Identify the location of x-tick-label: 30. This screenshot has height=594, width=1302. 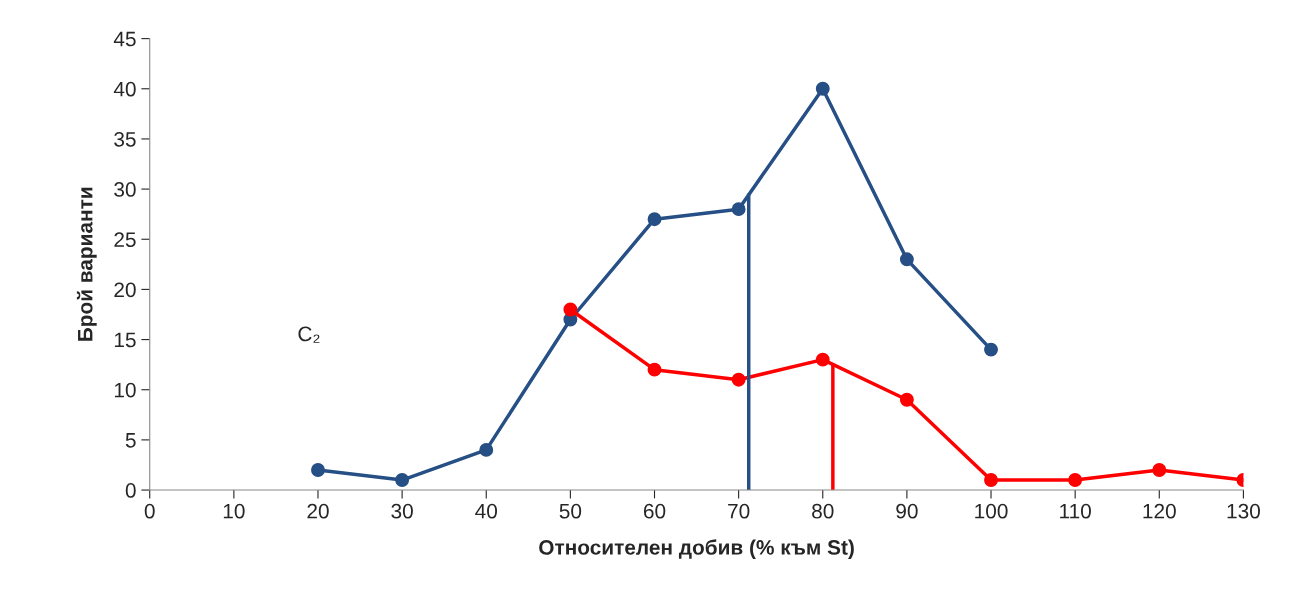
(402, 511).